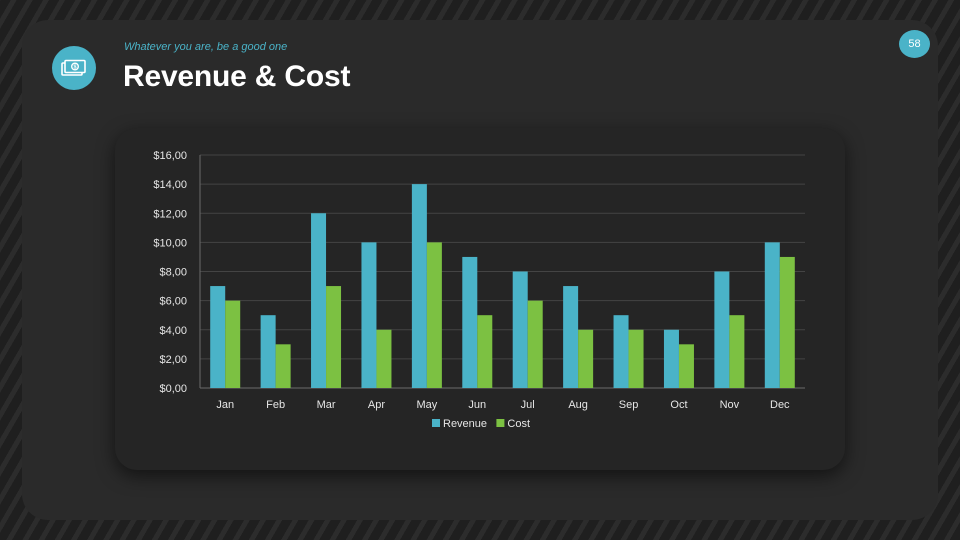 Image resolution: width=960 pixels, height=540 pixels. I want to click on x-tick-label: Apr, so click(376, 405).